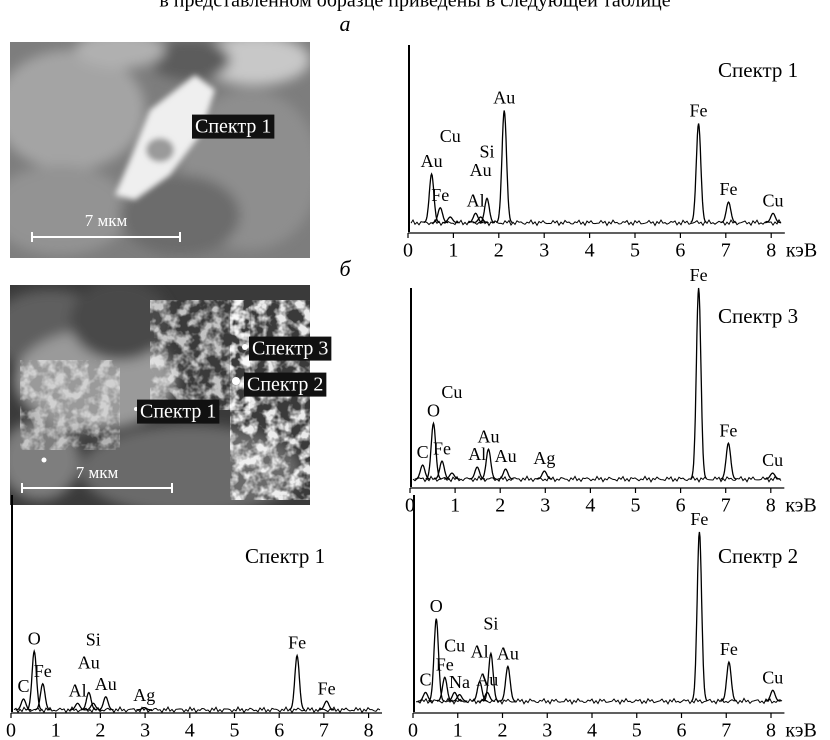 This screenshot has width=830, height=740. Describe the element at coordinates (24, 686) in the screenshot. I see `peak-label: C` at that location.